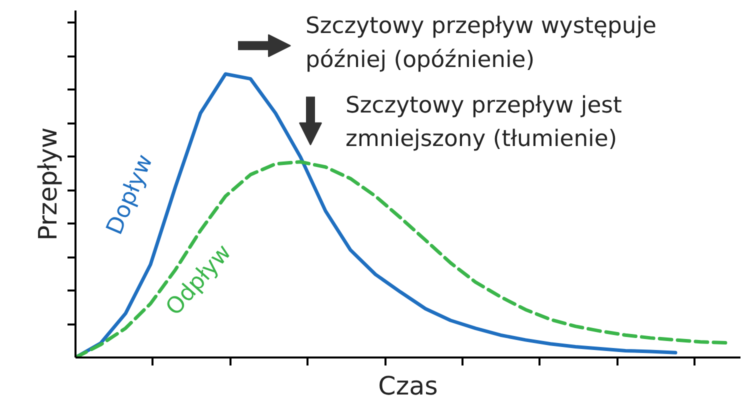  What do you see at coordinates (408, 385) in the screenshot?
I see `x-axis-title: Czas` at bounding box center [408, 385].